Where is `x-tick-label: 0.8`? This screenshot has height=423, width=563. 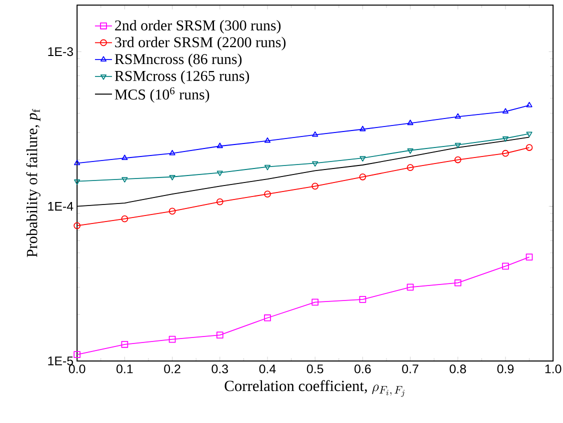 x-tick-label: 0.8 is located at coordinates (458, 369).